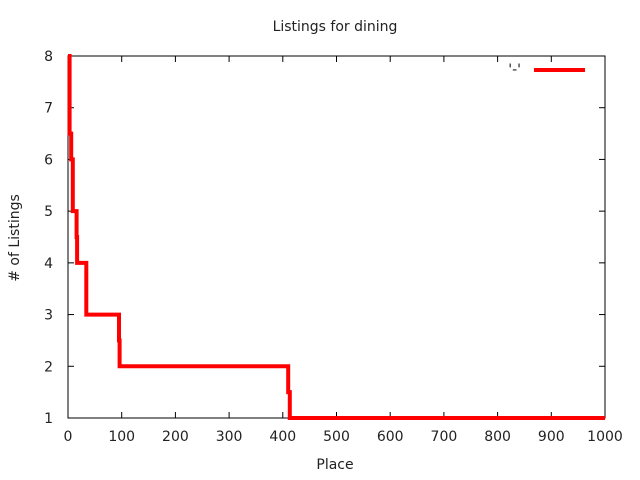  I want to click on y-tick-label: 7, so click(48, 109).